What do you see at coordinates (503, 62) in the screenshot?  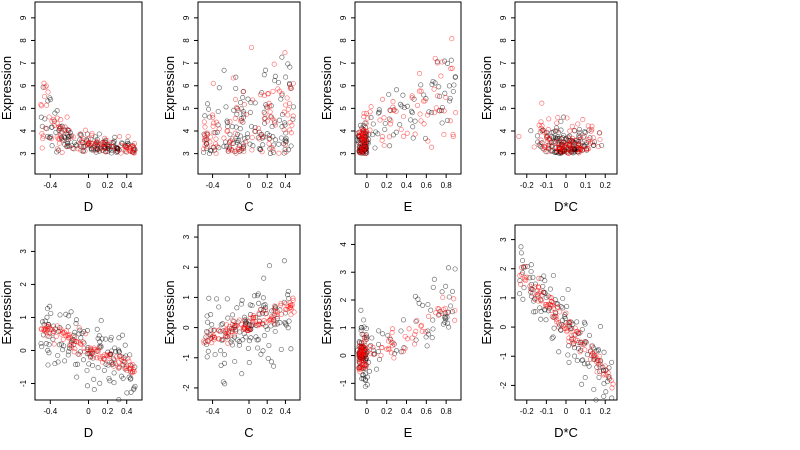 I see `y-tick-label: 7` at bounding box center [503, 62].